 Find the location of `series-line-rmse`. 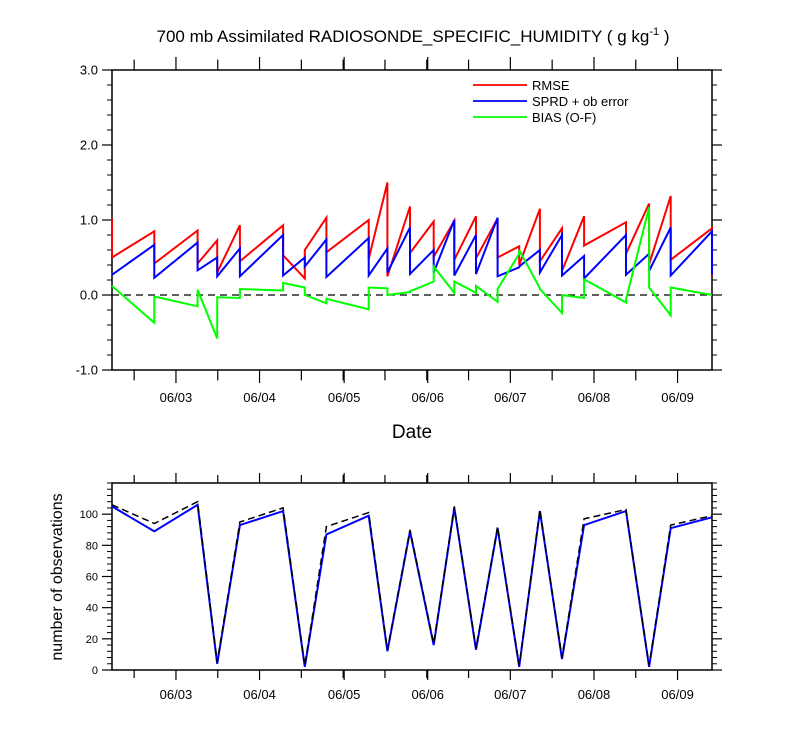

series-line-rmse is located at coordinates (412, 232).